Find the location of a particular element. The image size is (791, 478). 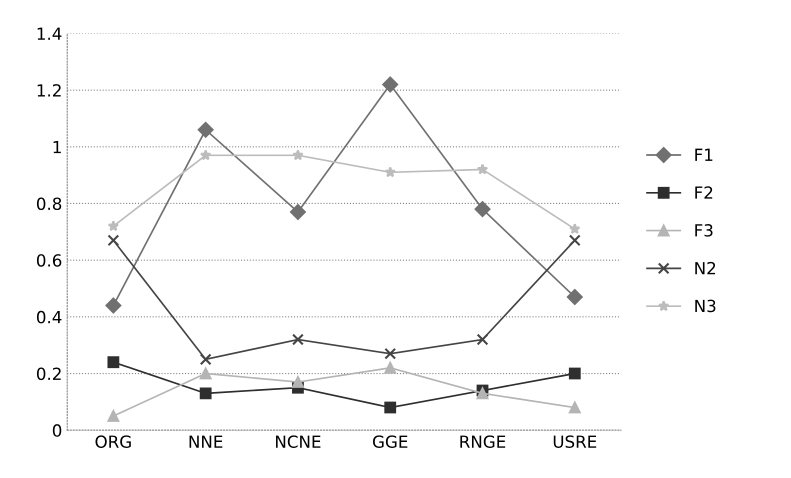

y-tick-label: 1.2 is located at coordinates (49, 90).